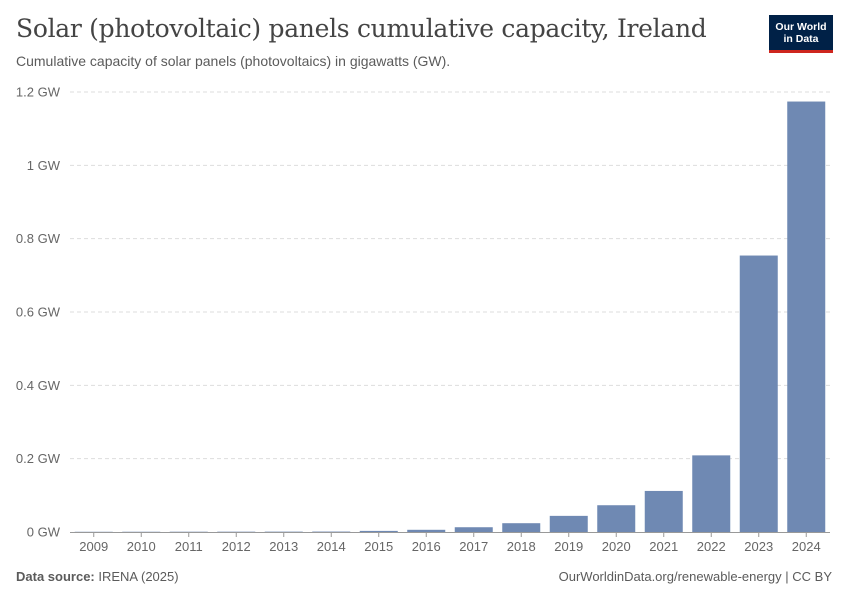 The image size is (850, 600). Describe the element at coordinates (568, 546) in the screenshot. I see `x-tick-label: 2019` at that location.